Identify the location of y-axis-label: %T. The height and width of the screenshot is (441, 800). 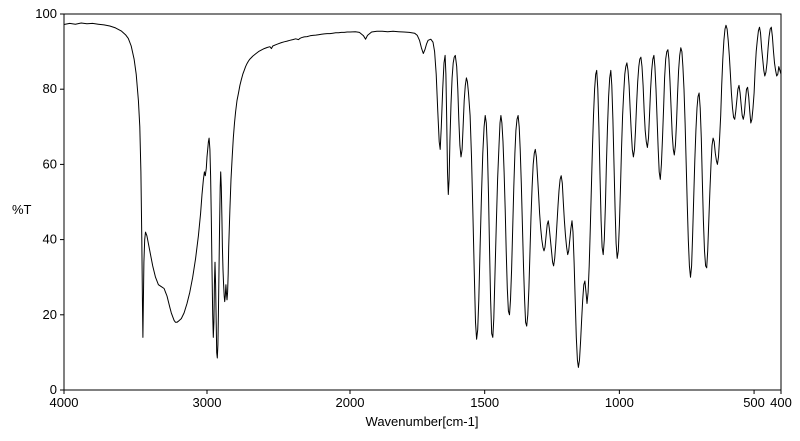
(22, 209).